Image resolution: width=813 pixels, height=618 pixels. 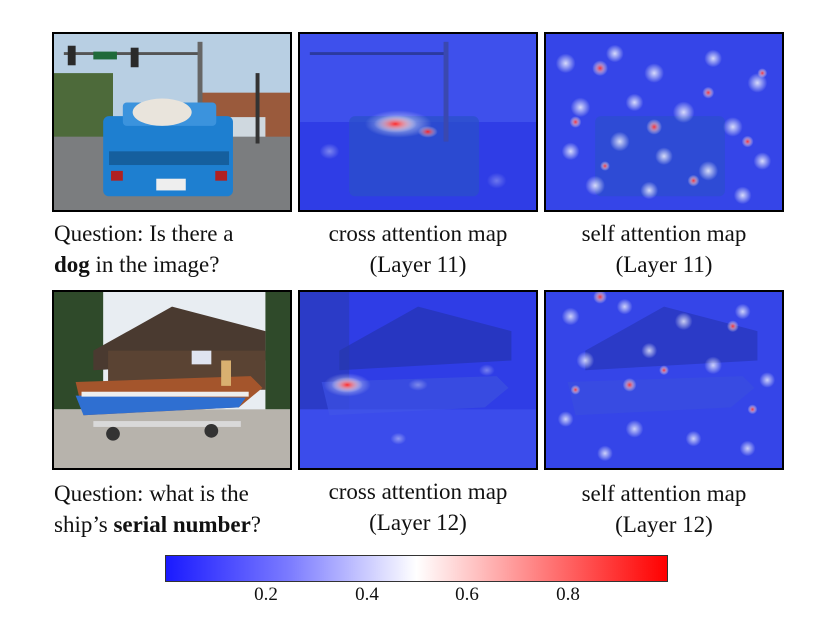 I want to click on colorbar-tick: 0.6, so click(x=467, y=594).